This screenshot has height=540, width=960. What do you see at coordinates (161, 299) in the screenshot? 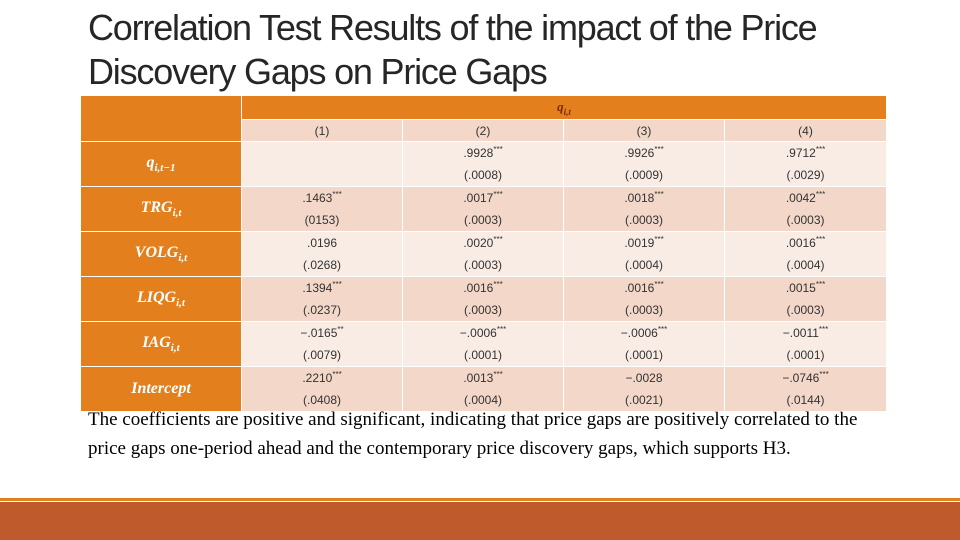
I see `row-label: LIQGi,t` at bounding box center [161, 299].